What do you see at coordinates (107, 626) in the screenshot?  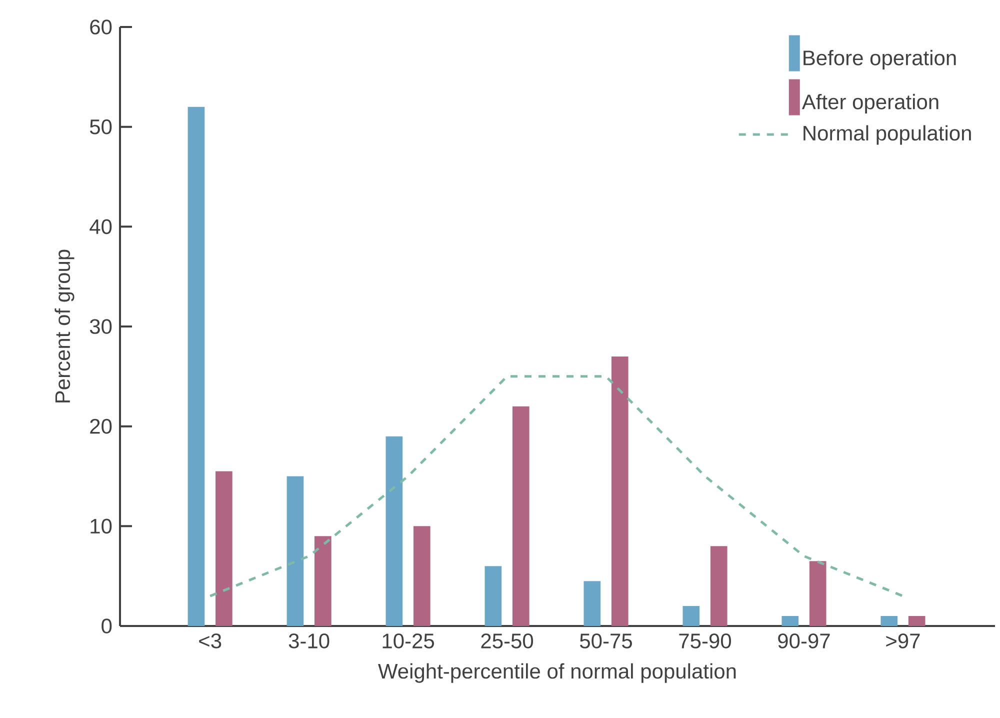 I see `y-tick-label: 0` at bounding box center [107, 626].